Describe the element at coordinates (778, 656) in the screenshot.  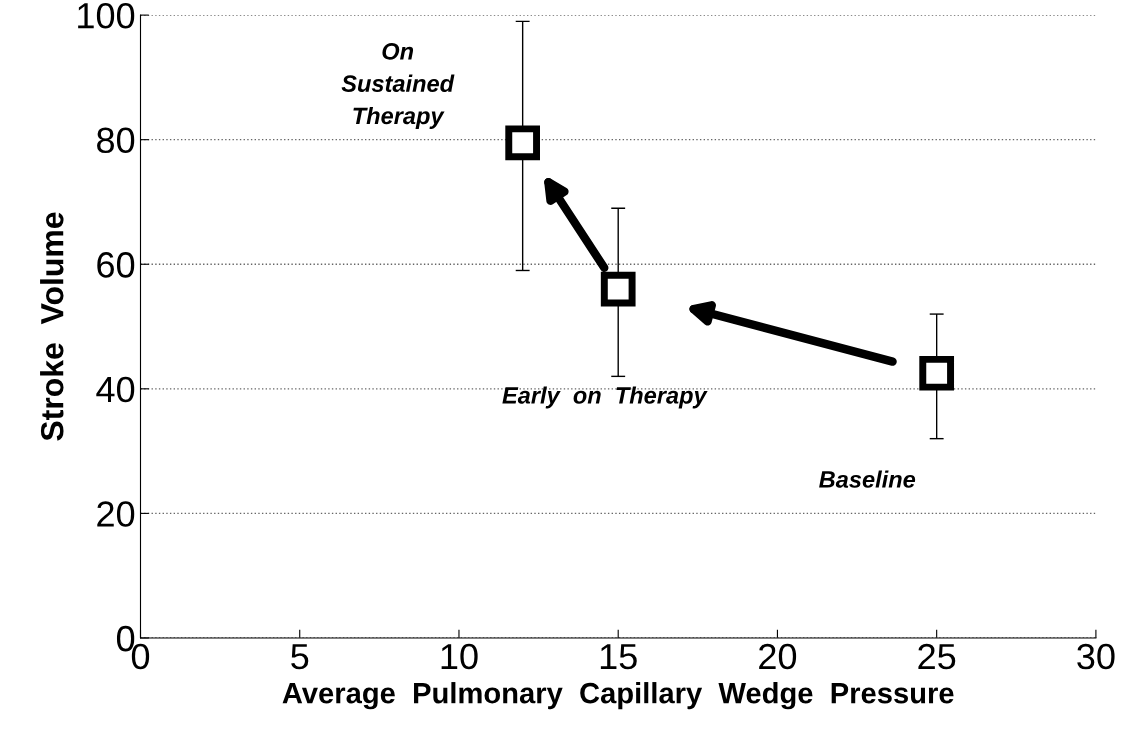
I see `x-tick-label: 20` at that location.